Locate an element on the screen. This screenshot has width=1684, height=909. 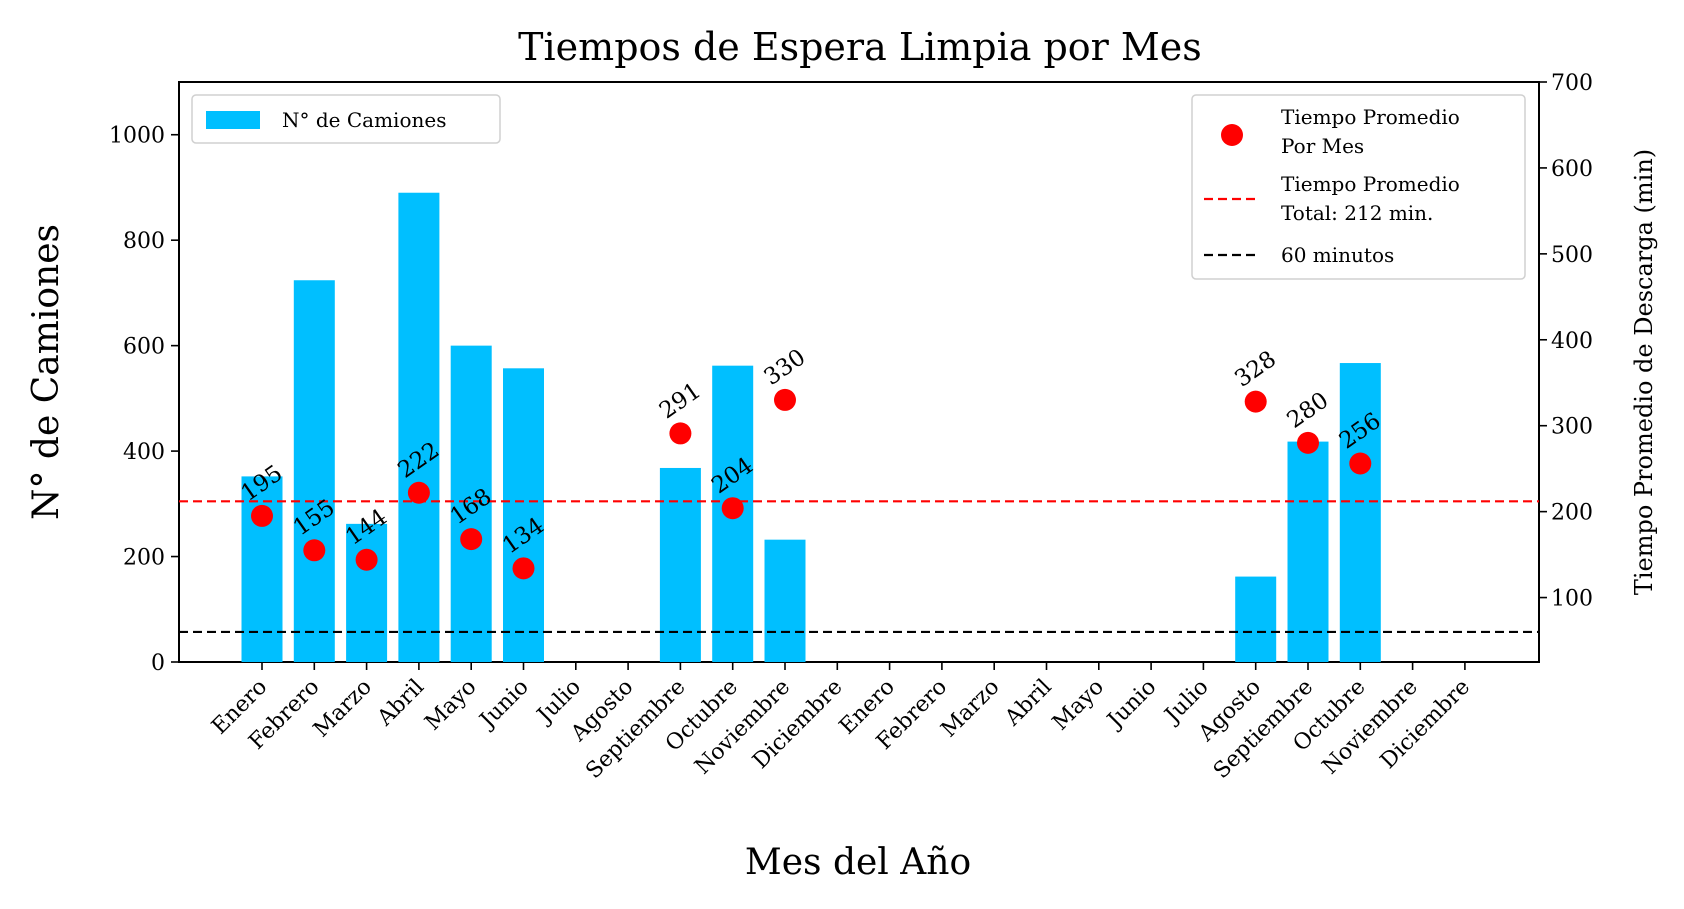
y2-tick-label: 100 is located at coordinates (1572, 599).